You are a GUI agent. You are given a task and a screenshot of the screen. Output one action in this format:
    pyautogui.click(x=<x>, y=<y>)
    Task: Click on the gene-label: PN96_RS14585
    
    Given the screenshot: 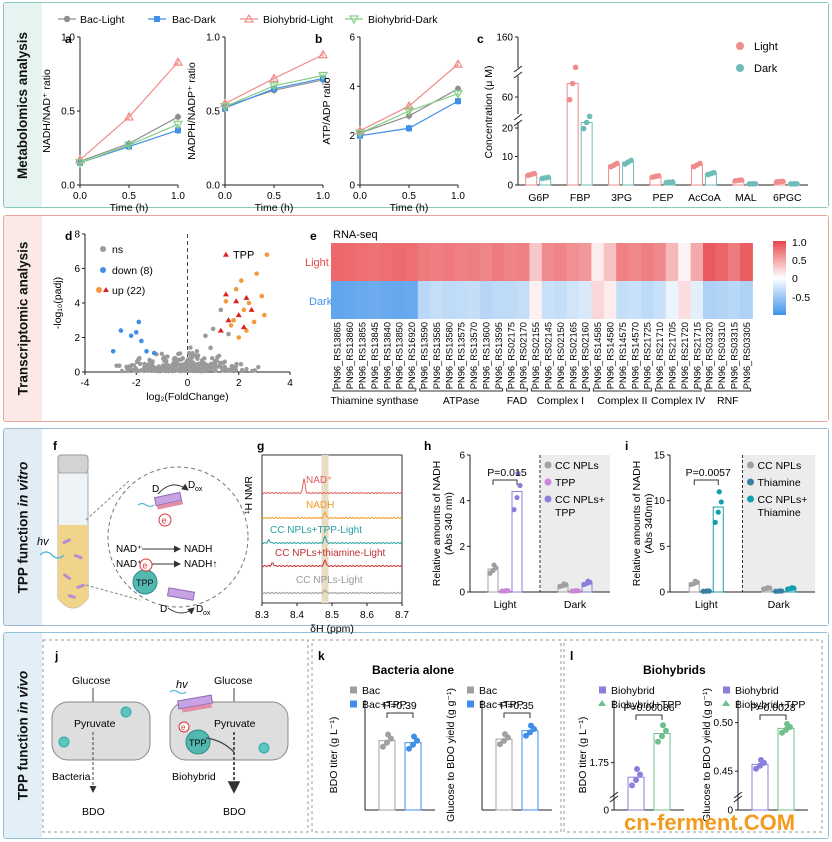 What is the action you would take?
    pyautogui.click(x=598, y=355)
    